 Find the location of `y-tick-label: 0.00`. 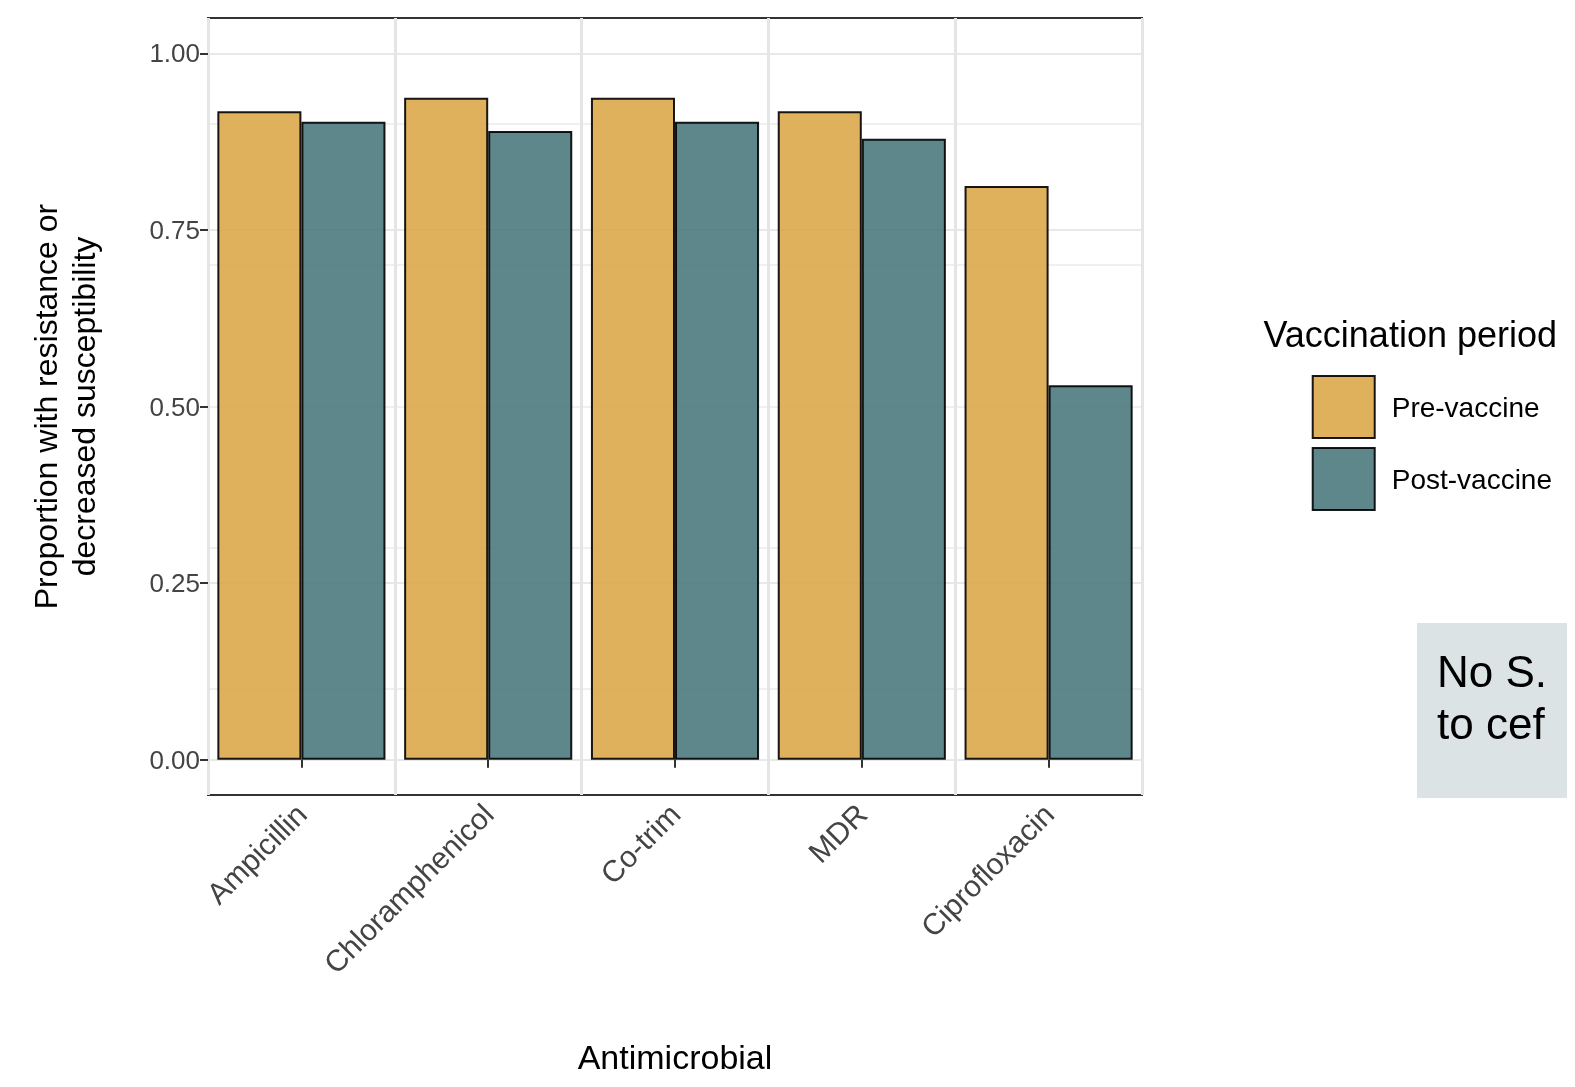

y-tick-label: 0.00 is located at coordinates (174, 759).